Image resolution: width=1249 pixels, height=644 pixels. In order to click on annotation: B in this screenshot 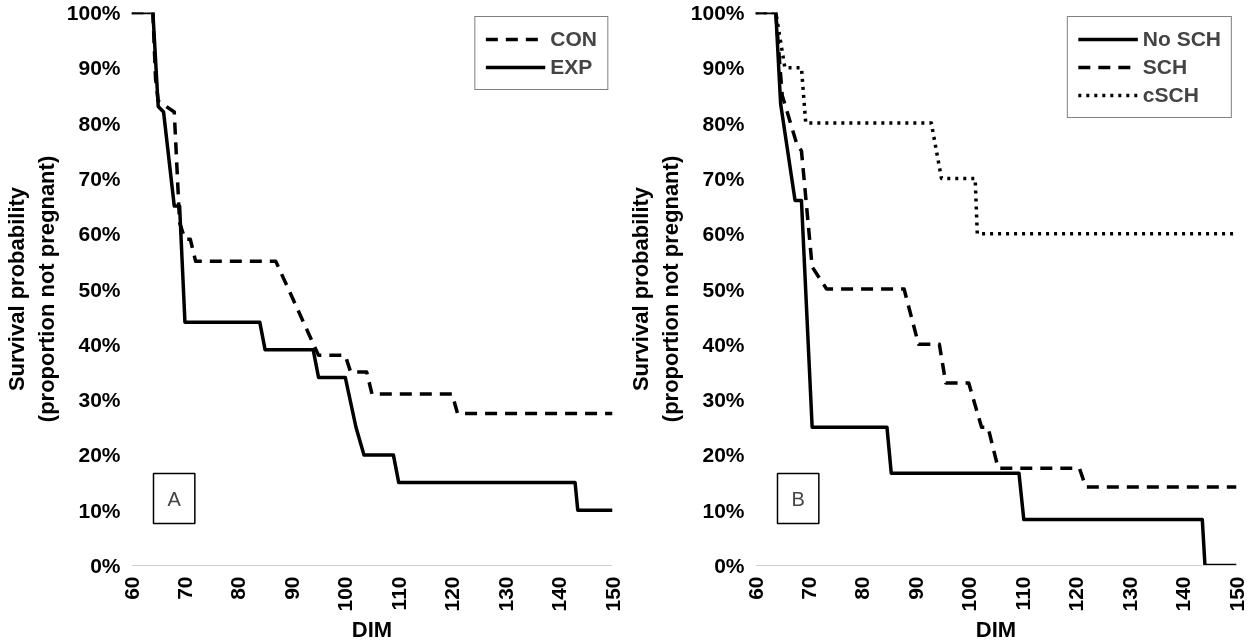, I will do `click(798, 498)`.